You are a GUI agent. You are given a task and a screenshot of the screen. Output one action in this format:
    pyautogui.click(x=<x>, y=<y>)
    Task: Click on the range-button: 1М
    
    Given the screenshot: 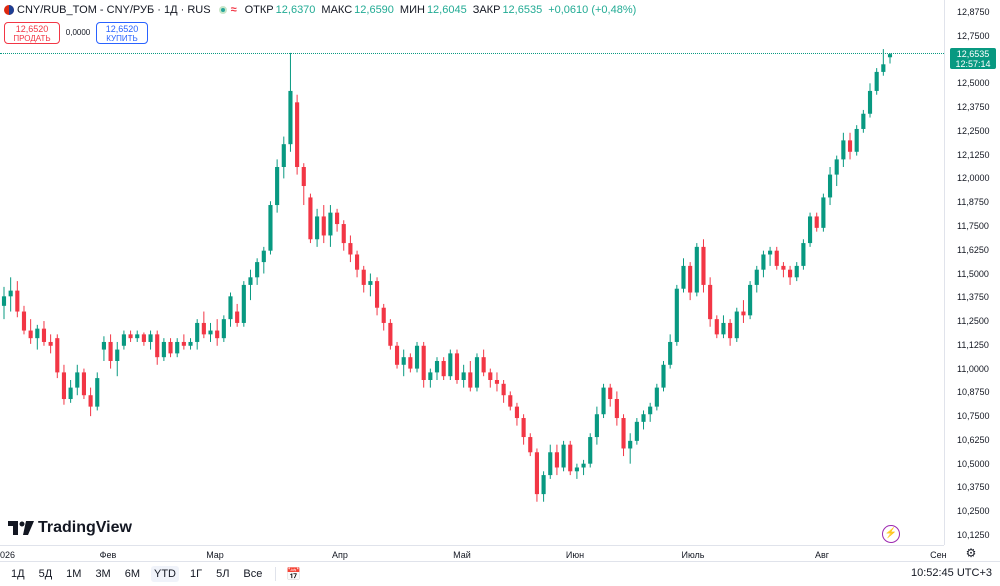 What is the action you would take?
    pyautogui.click(x=74, y=574)
    